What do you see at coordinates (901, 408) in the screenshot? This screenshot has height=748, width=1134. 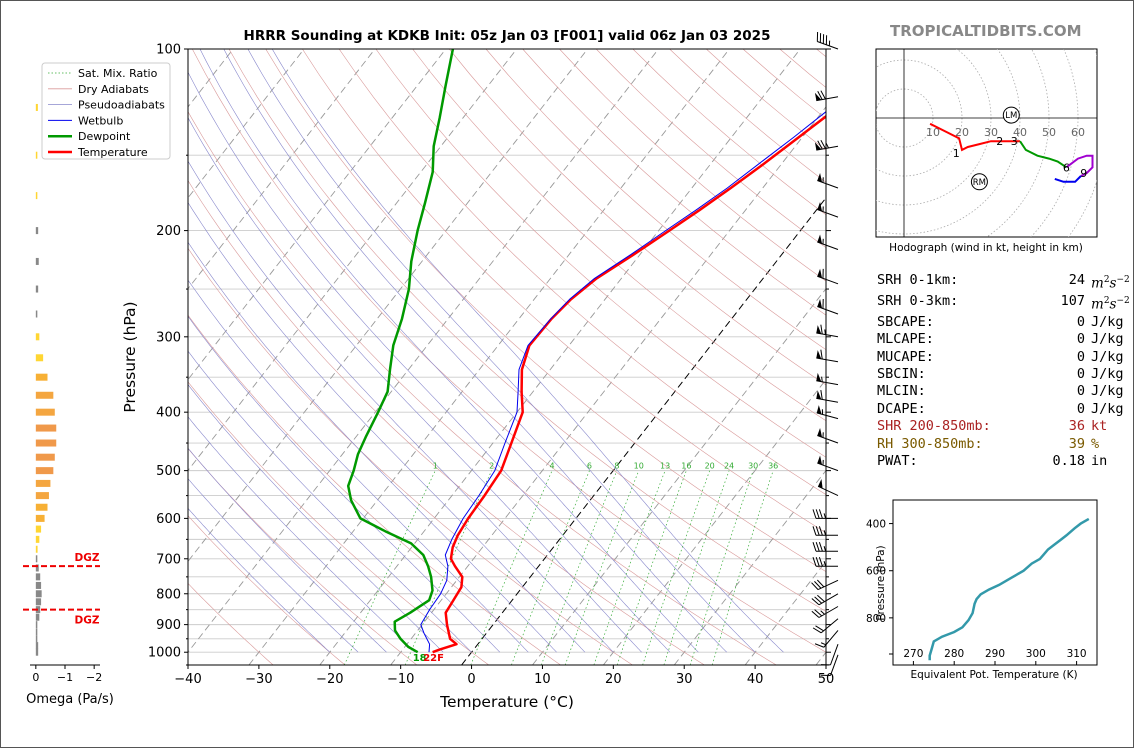 I see `stats-label: DCAPE:` at bounding box center [901, 408].